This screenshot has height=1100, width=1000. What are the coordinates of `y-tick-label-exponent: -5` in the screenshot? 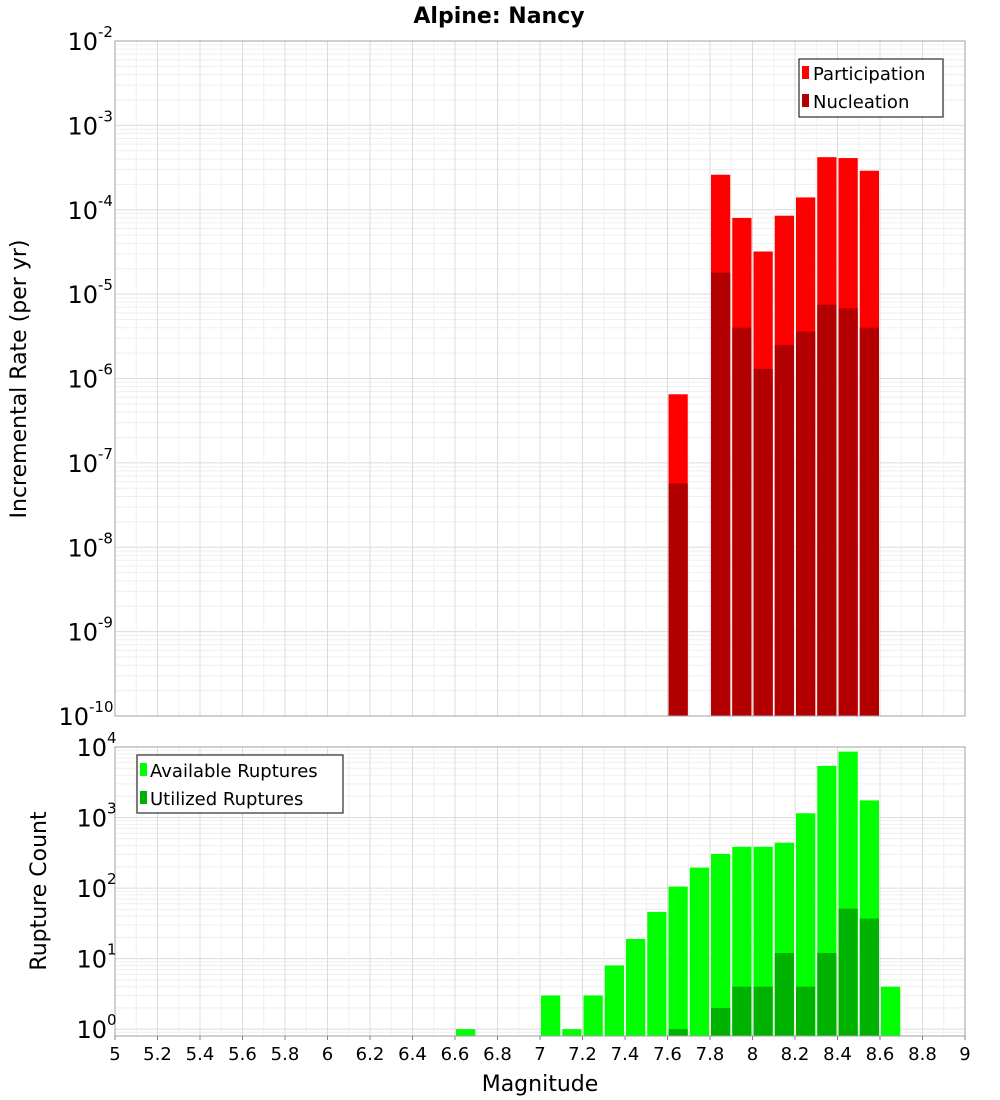 It's located at (105, 285).